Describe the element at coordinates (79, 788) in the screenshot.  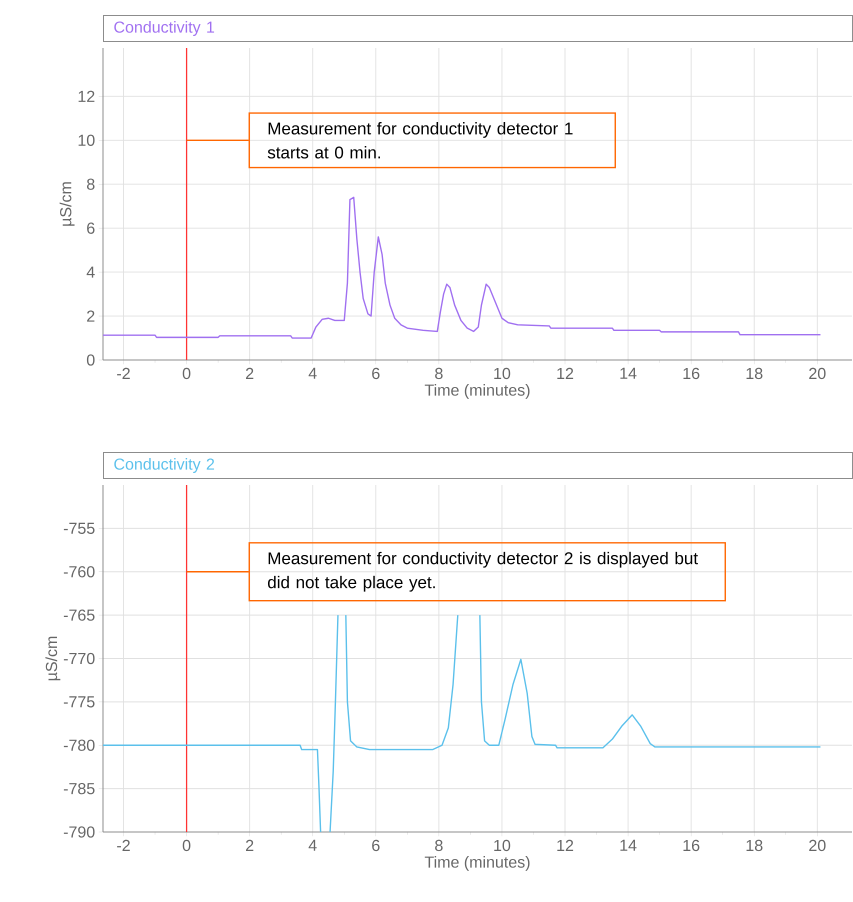
I see `y-tick-label: -785` at that location.